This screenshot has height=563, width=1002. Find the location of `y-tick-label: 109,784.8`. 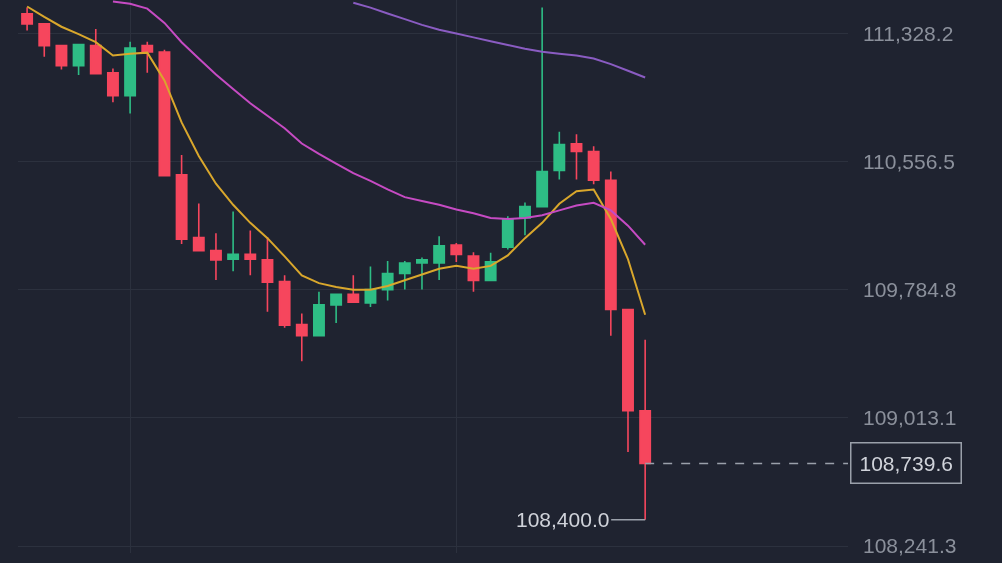

y-tick-label: 109,784.8 is located at coordinates (910, 290).